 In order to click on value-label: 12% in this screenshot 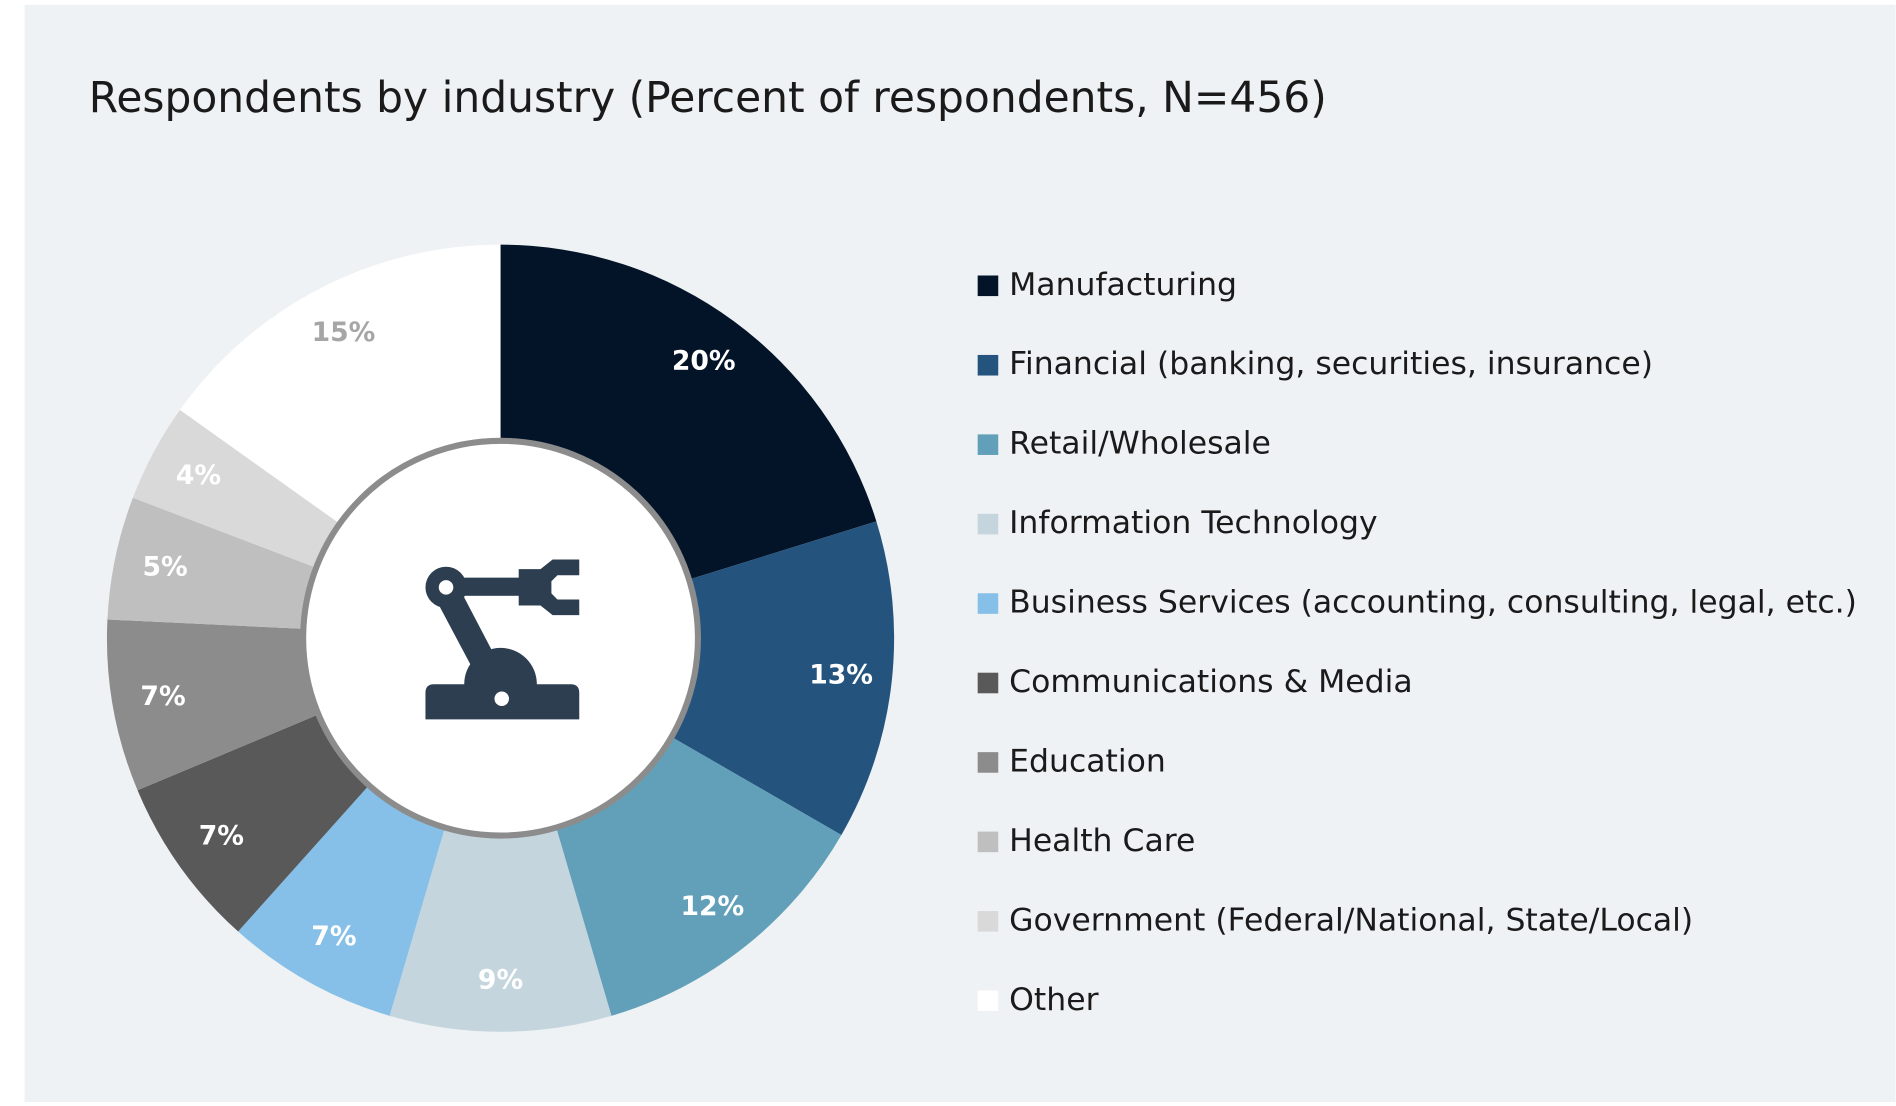, I will do `click(713, 906)`.